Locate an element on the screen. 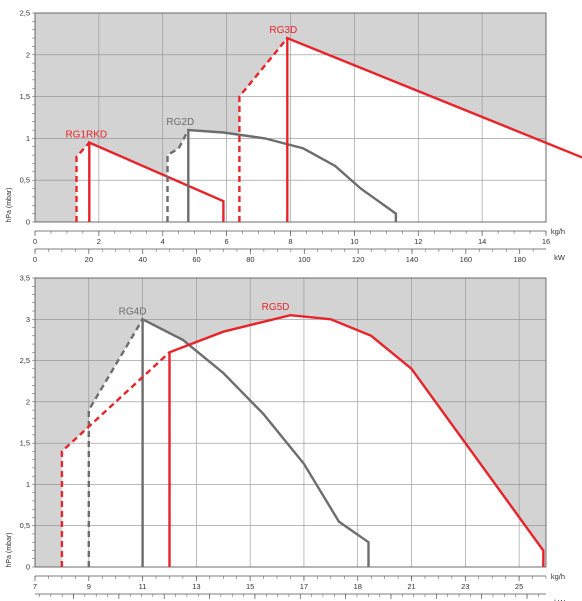 The width and height of the screenshot is (582, 601). x2-tick-label: 160 is located at coordinates (466, 259).